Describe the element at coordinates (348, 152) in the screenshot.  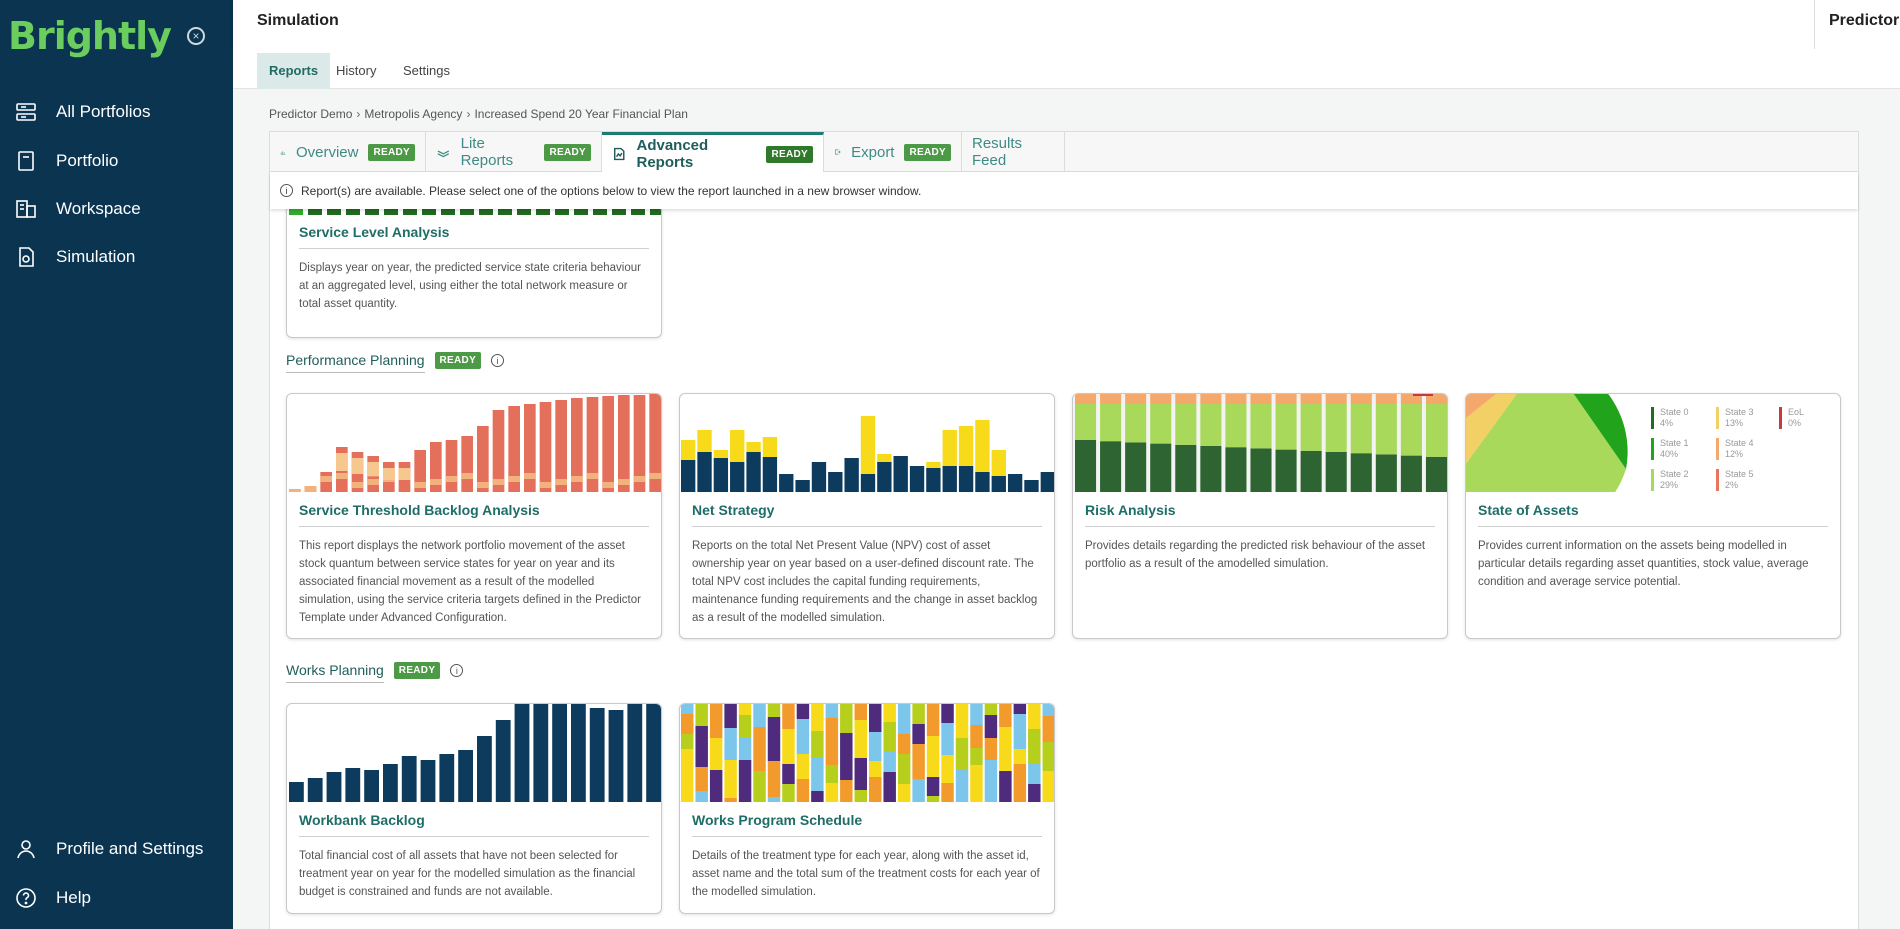
I see `tab-overview: Overview READY` at that location.